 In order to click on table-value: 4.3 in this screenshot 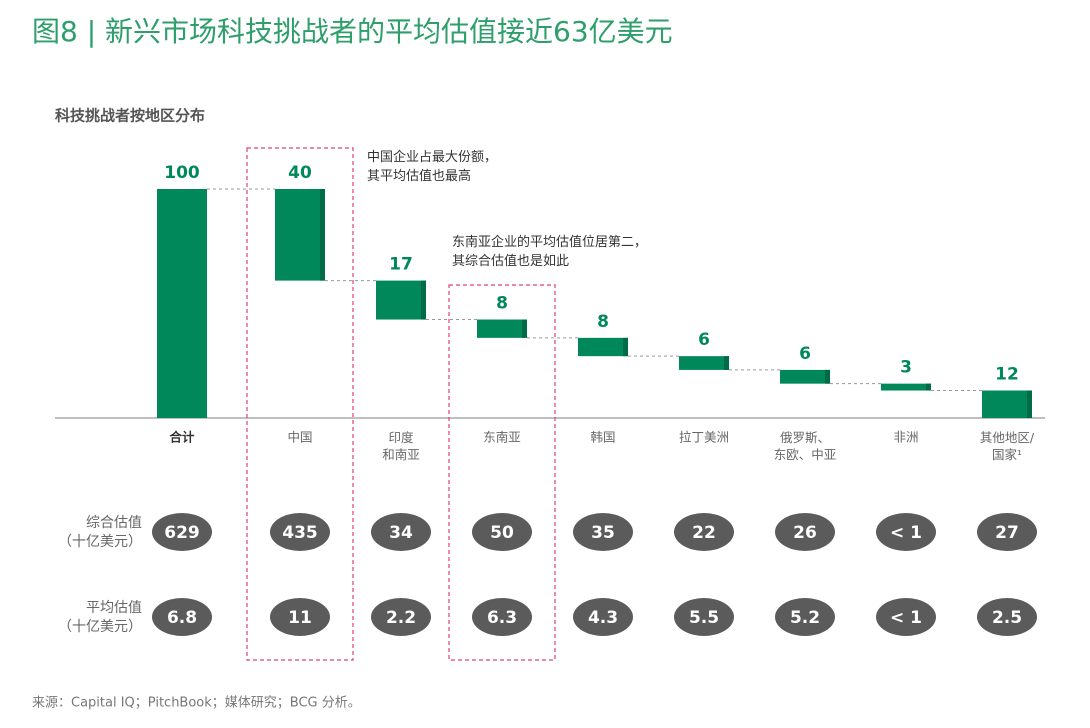, I will do `click(603, 618)`.